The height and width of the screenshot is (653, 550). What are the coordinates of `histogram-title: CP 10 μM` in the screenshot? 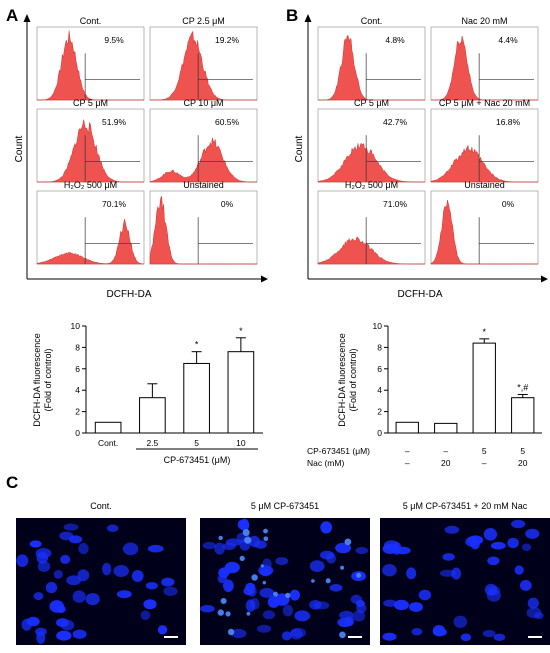 It's located at (203, 103).